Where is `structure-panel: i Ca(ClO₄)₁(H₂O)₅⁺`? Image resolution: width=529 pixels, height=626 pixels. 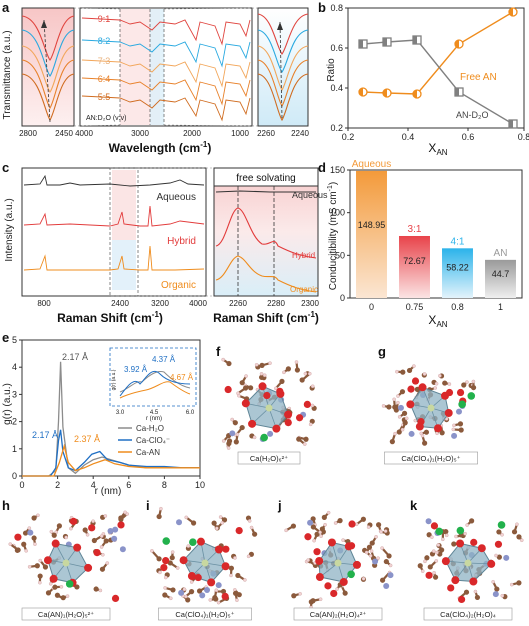
structure-panel: i Ca(ClO₄)₁(H₂O)₅⁺ is located at coordinates (202, 559).